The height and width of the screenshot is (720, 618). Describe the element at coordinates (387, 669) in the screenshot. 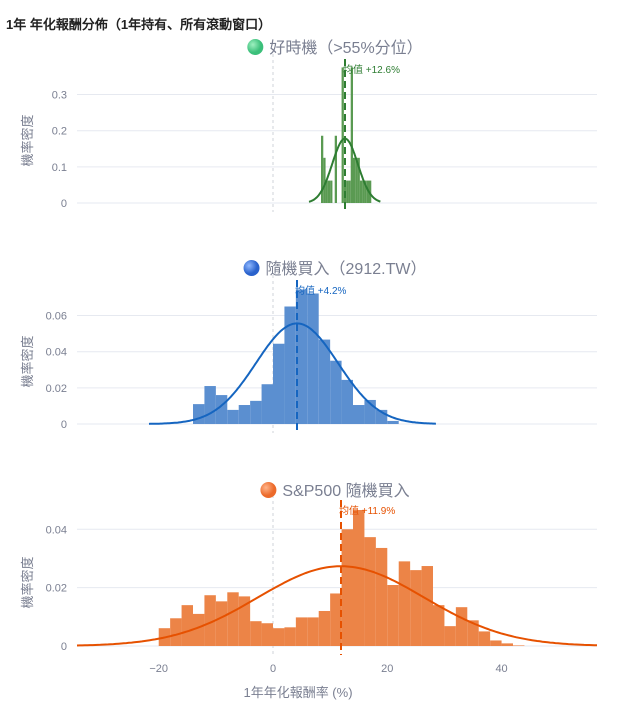

I see `x-tick-label: 20` at that location.